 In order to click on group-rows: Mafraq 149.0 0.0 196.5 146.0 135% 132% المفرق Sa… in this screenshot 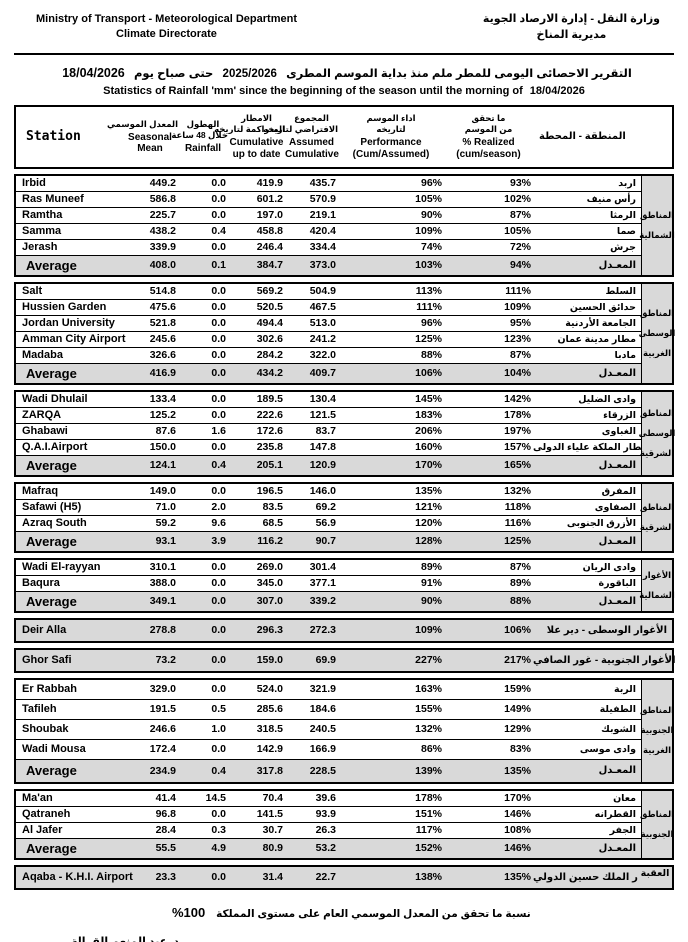, I will do `click(328, 517)`.